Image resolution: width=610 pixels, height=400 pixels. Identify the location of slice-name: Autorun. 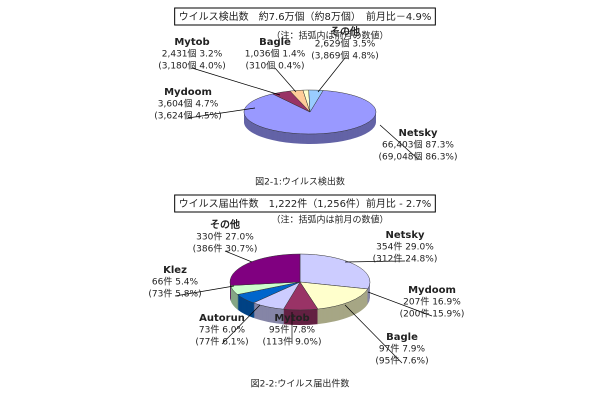
(222, 318).